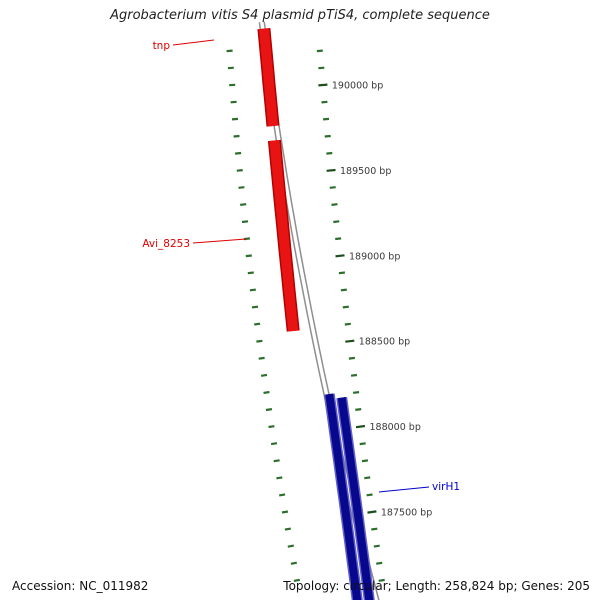 Image resolution: width=600 pixels, height=600 pixels. I want to click on accession-text: Accession: NC_011982, so click(80, 586).